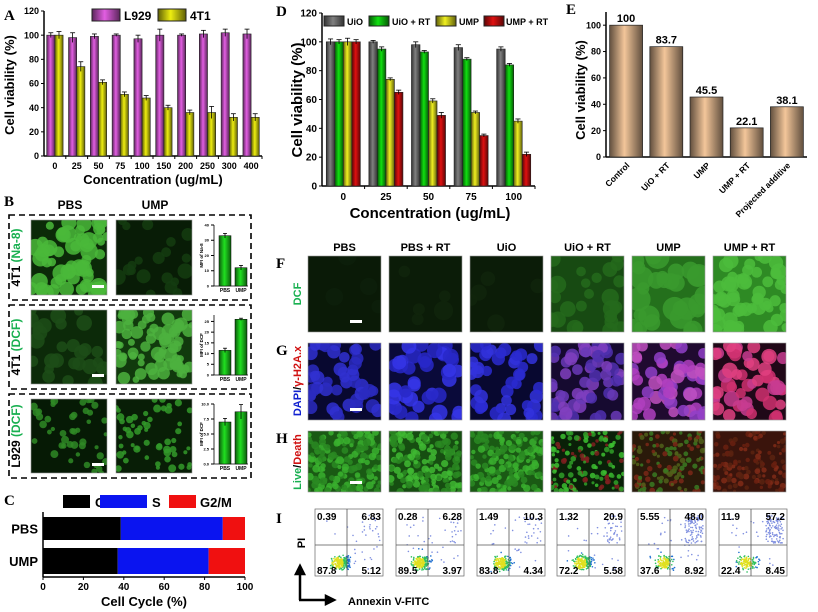 This screenshot has width=818, height=612. I want to click on bar-s, so click(171, 528).